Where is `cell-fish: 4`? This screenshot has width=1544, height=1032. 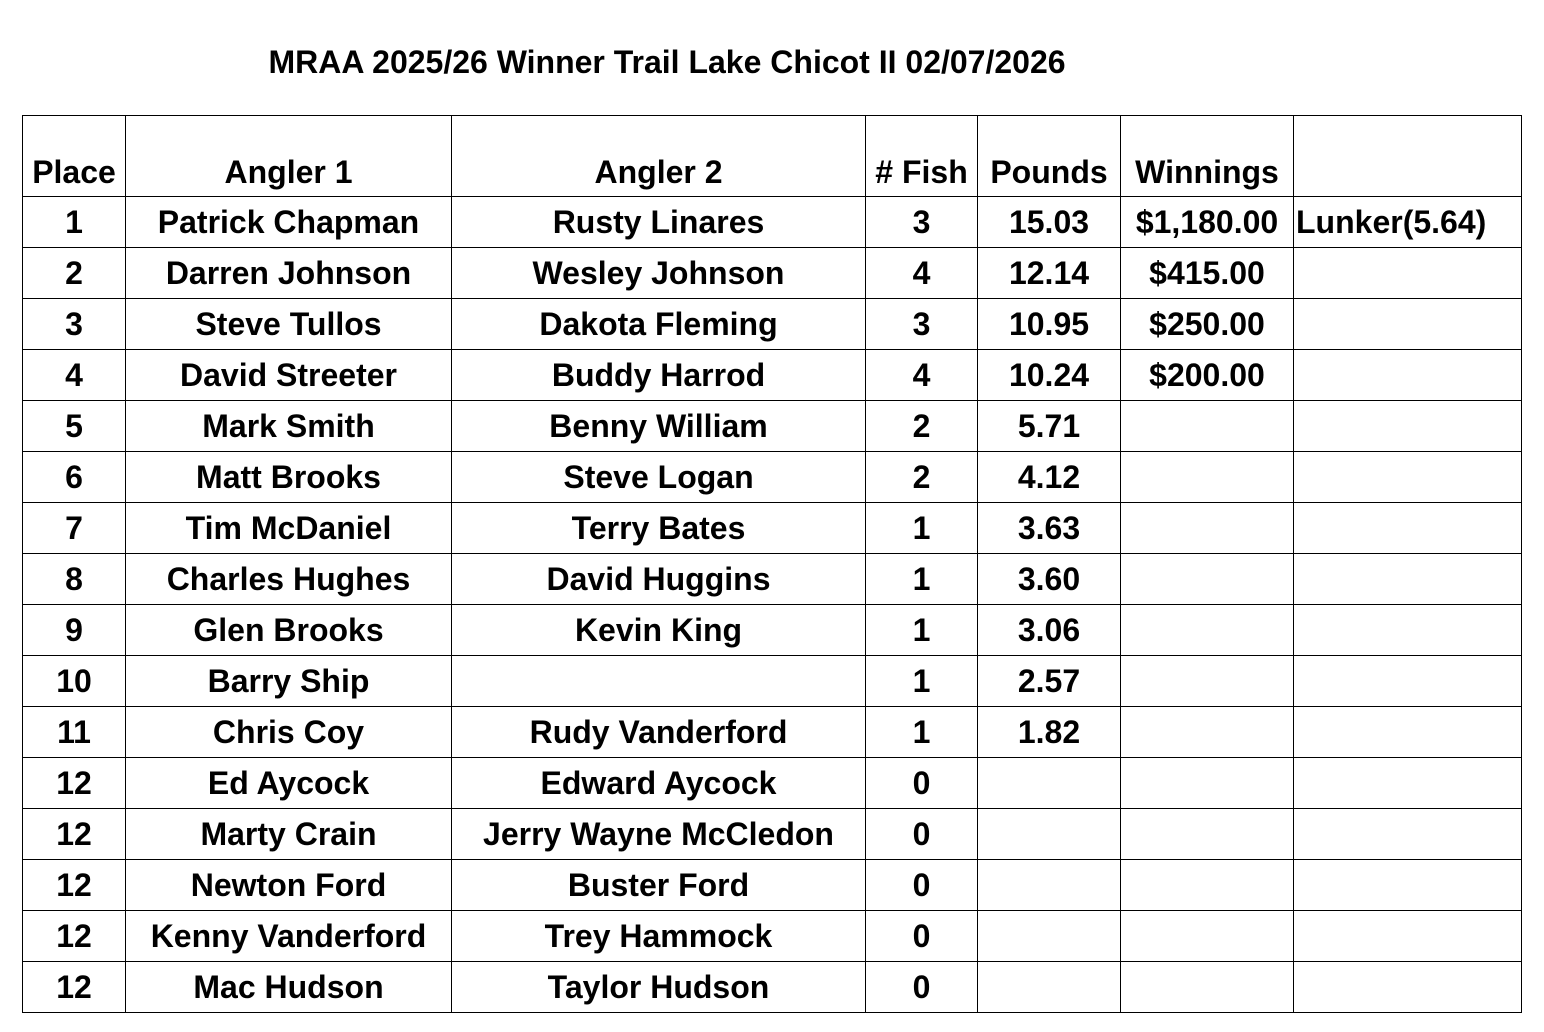 cell-fish: 4 is located at coordinates (921, 273).